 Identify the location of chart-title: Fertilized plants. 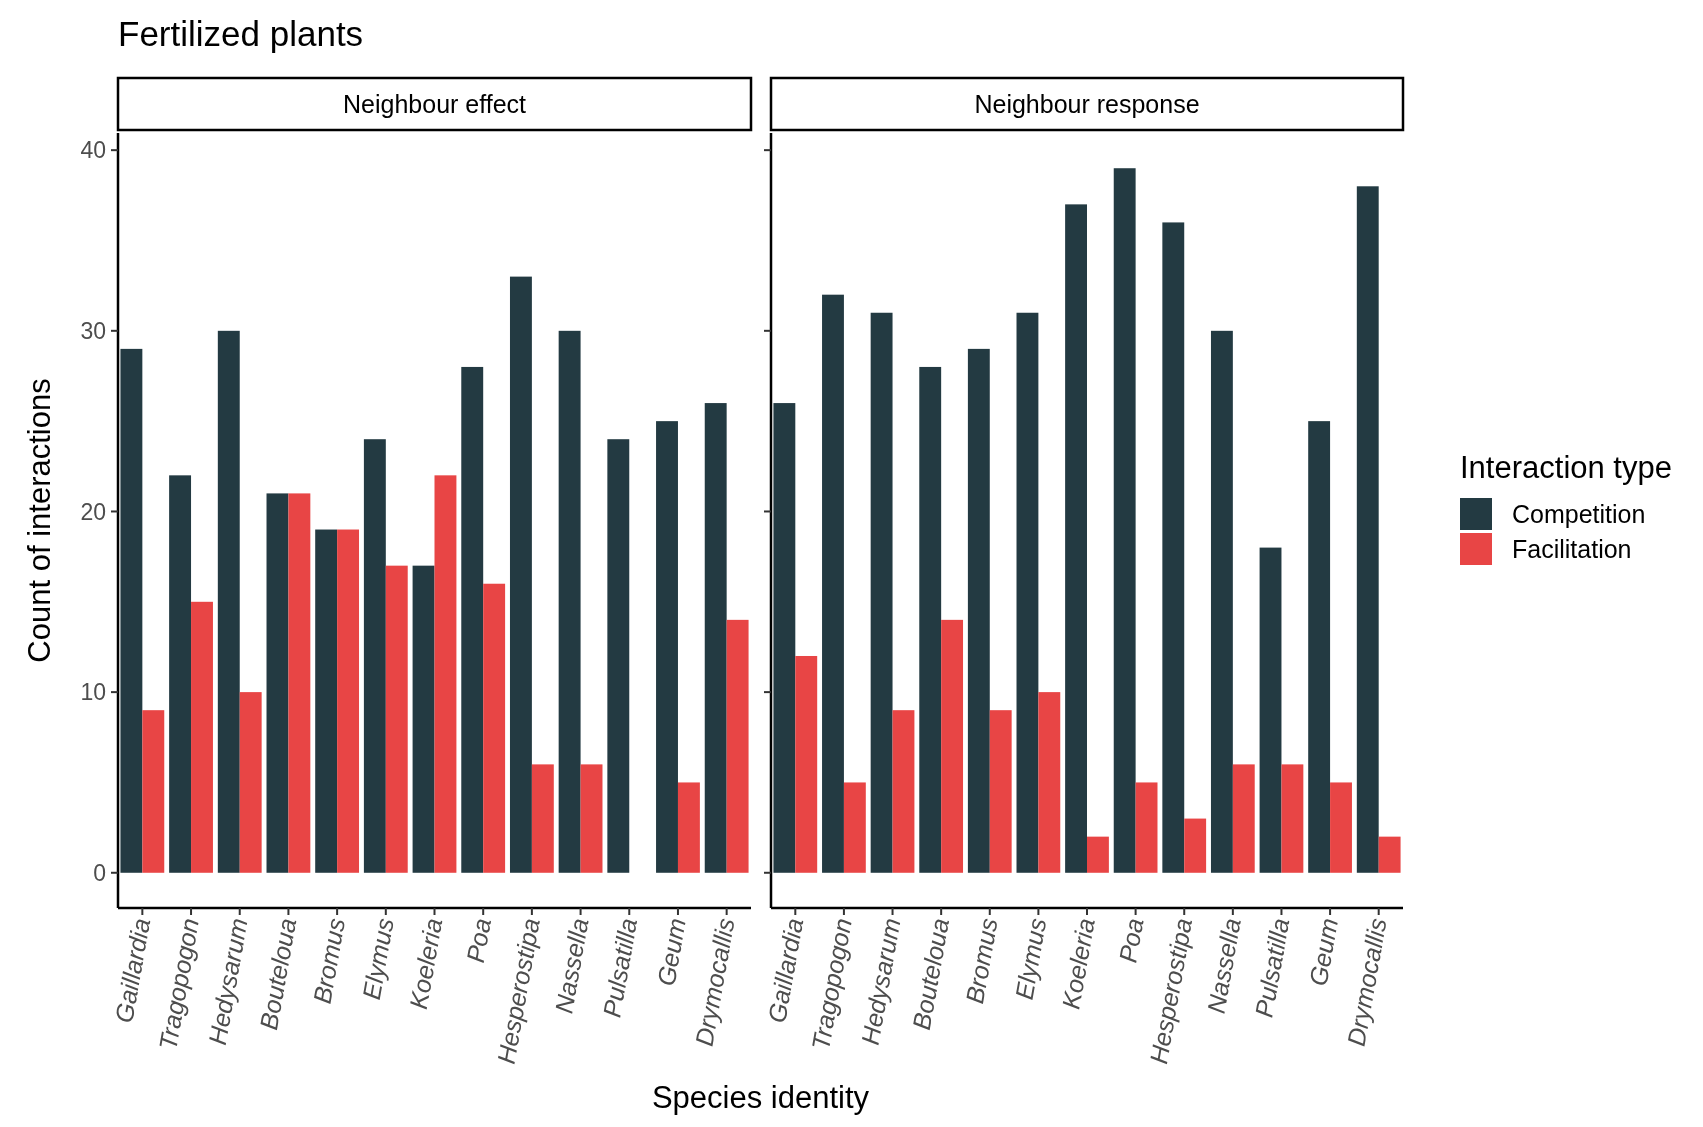
(241, 33).